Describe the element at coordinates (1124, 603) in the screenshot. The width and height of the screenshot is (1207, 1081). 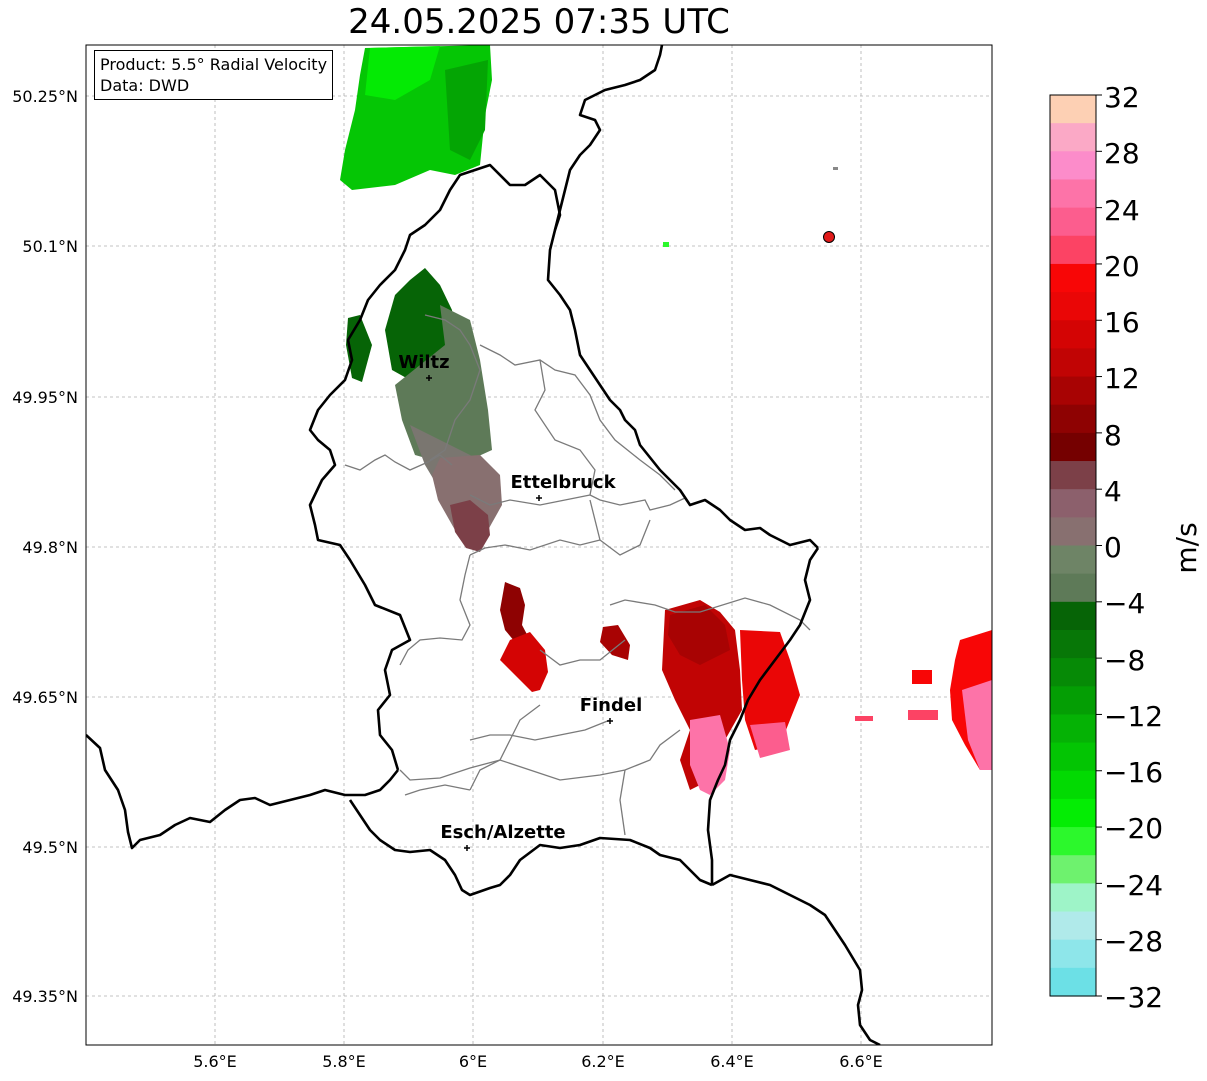
I see `colorbar-tick-label: −4` at that location.